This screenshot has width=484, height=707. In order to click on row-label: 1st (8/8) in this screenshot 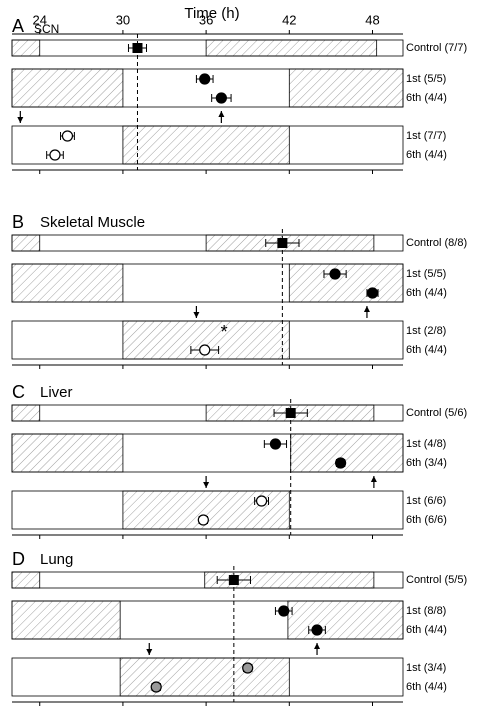, I will do `click(426, 611)`.